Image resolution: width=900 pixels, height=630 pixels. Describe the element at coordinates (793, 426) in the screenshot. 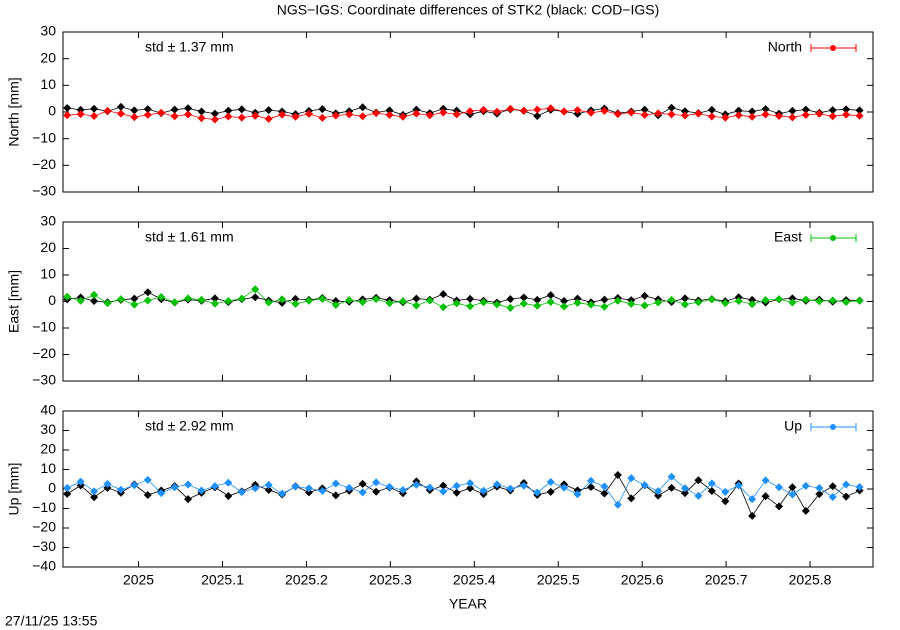

I see `legend-label: Up` at that location.